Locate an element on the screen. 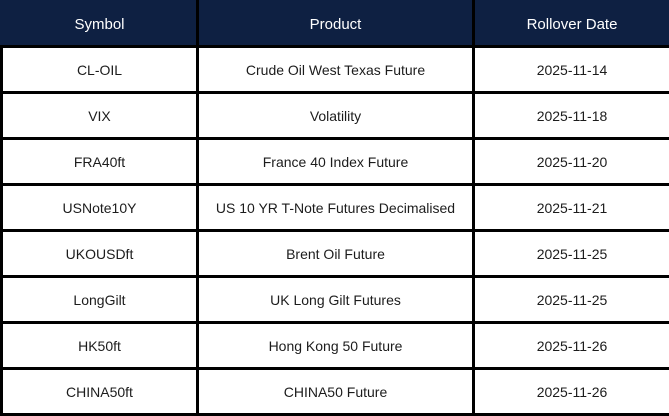 Image resolution: width=669 pixels, height=416 pixels. column-header-product: Product is located at coordinates (336, 24).